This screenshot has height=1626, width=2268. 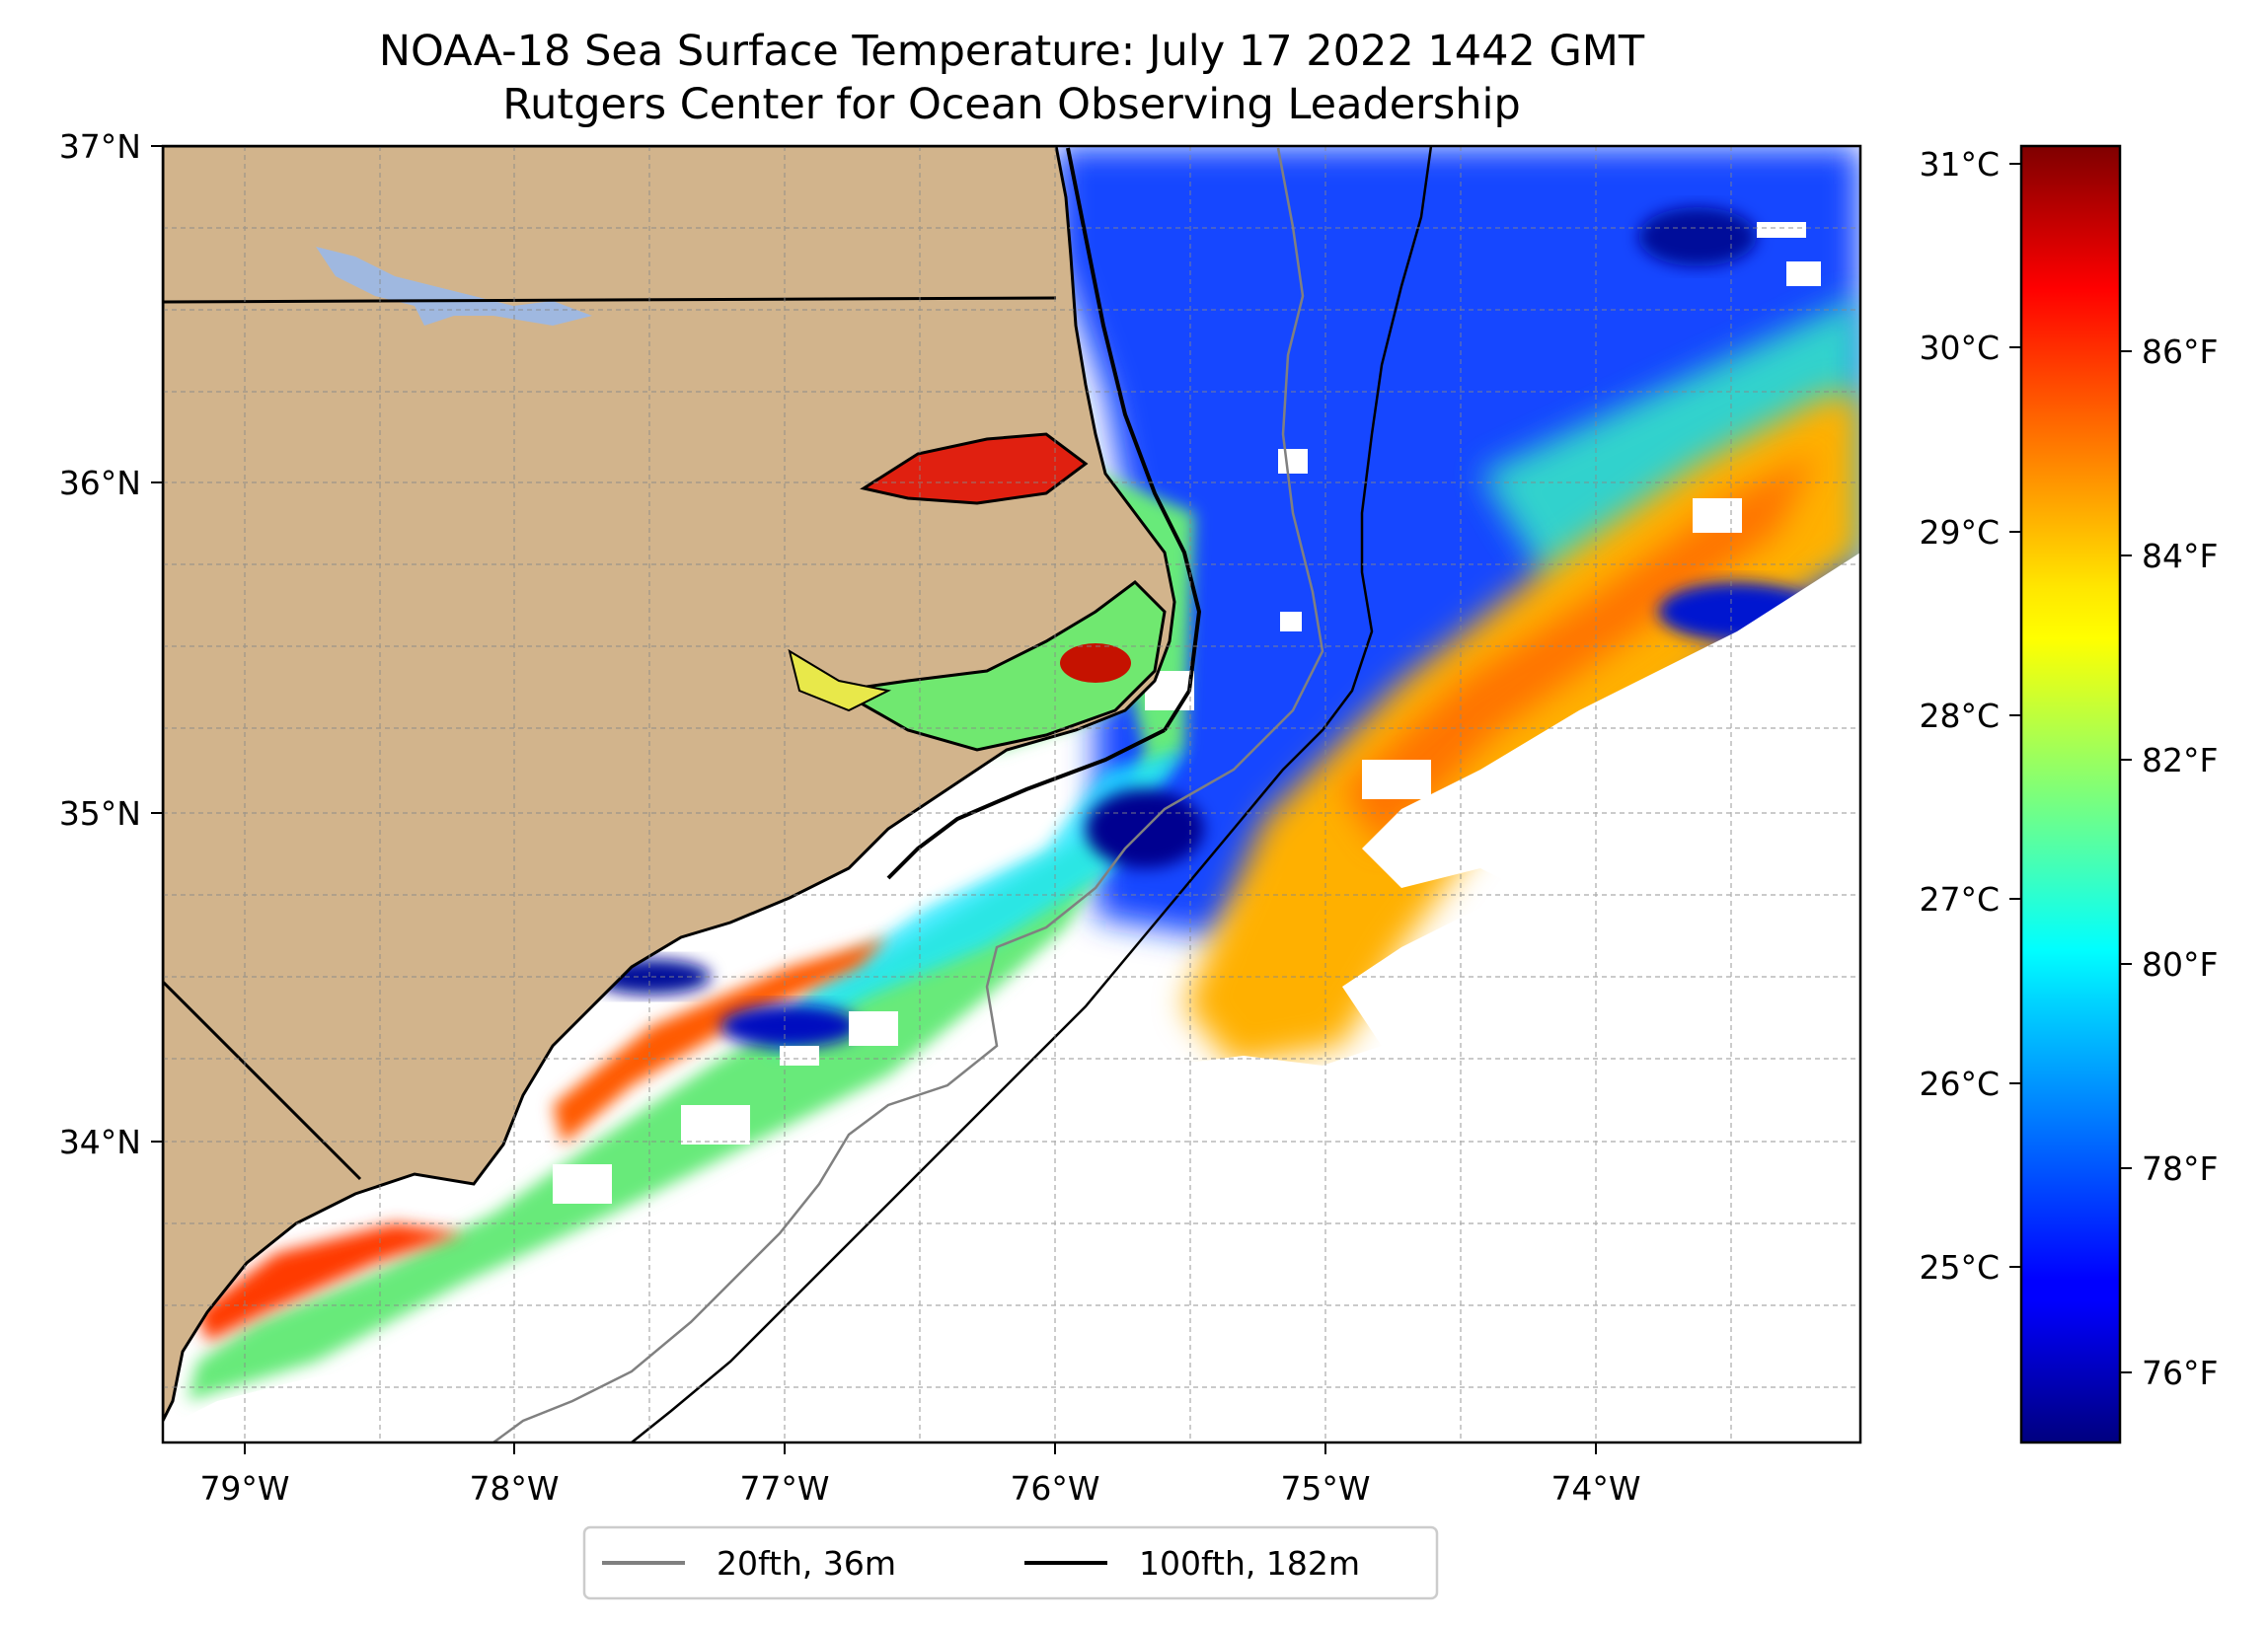 I want to click on va-nc-border, so click(x=610, y=300).